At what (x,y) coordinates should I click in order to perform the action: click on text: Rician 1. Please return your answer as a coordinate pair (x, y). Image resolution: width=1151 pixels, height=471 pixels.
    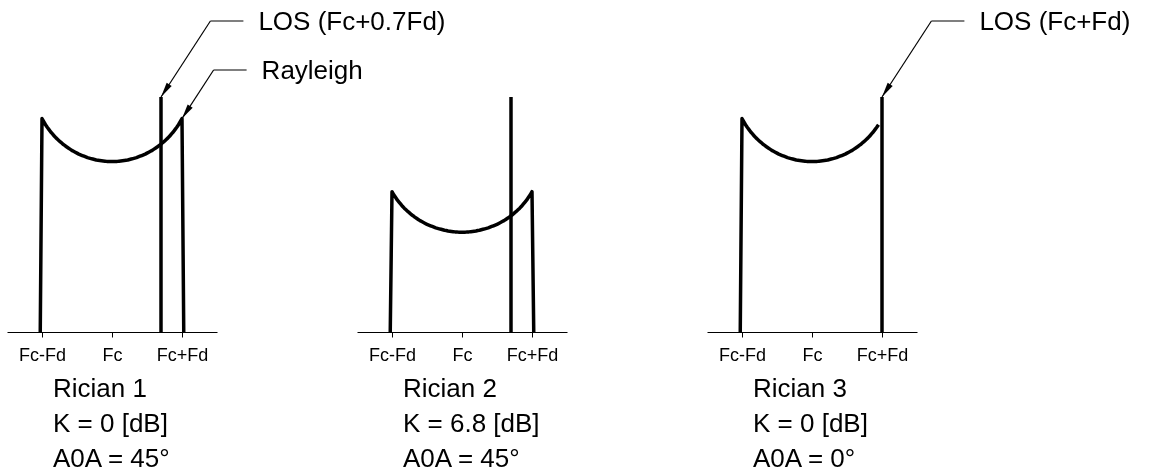
    Looking at the image, I should click on (100, 388).